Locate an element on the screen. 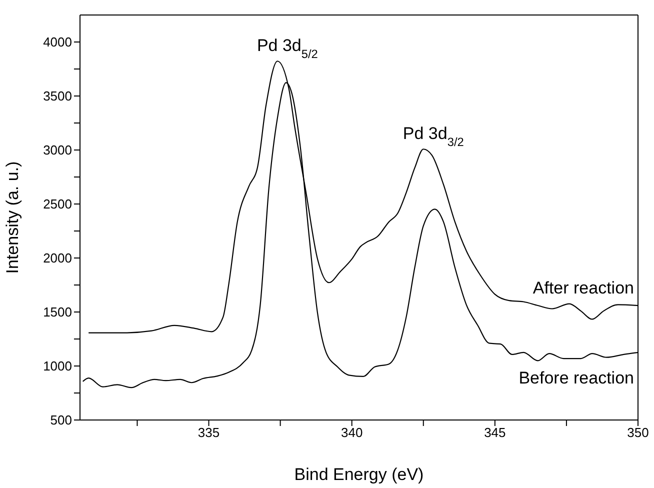  y-tick-label: 1500 is located at coordinates (57, 312).